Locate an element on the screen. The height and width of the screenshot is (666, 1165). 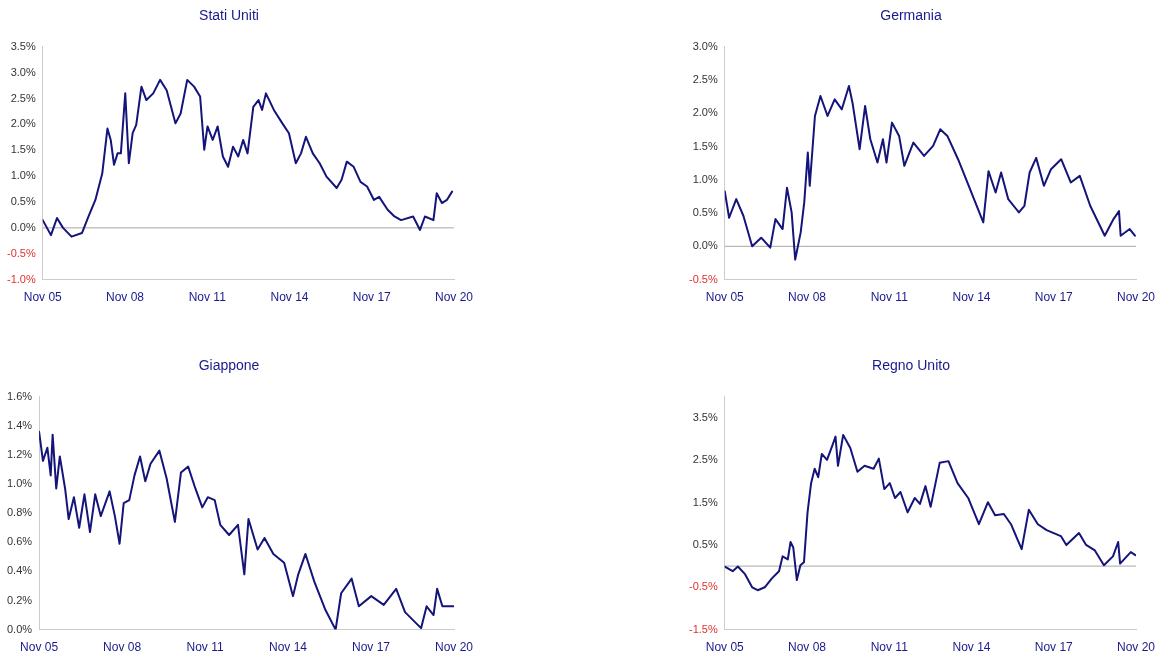
y-tick-label: 1.4% is located at coordinates (19, 424).